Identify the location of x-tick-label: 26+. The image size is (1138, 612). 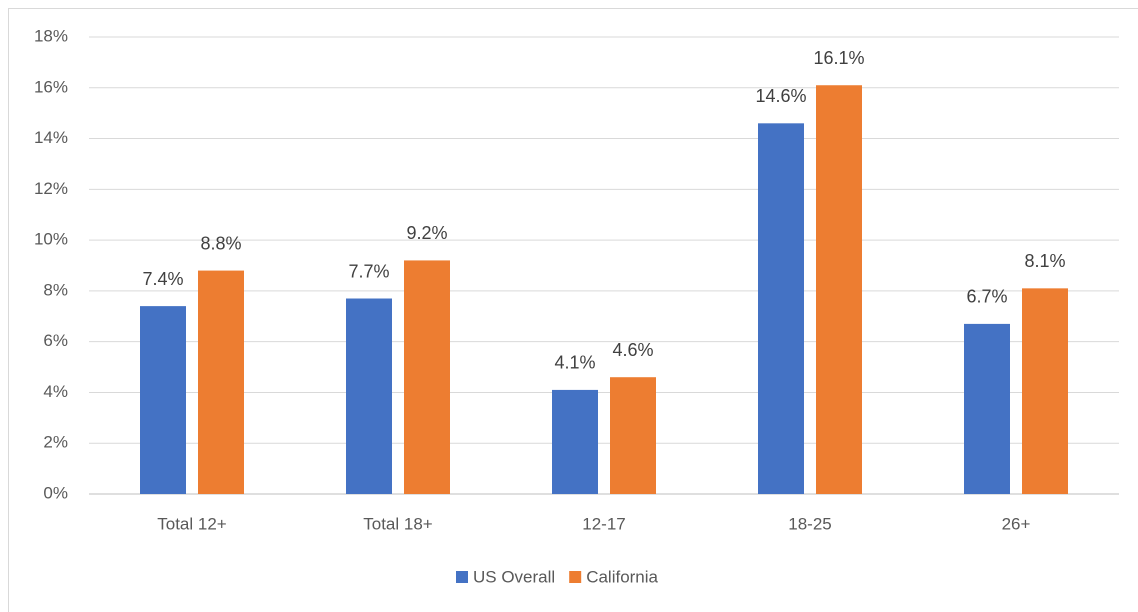
(1016, 523).